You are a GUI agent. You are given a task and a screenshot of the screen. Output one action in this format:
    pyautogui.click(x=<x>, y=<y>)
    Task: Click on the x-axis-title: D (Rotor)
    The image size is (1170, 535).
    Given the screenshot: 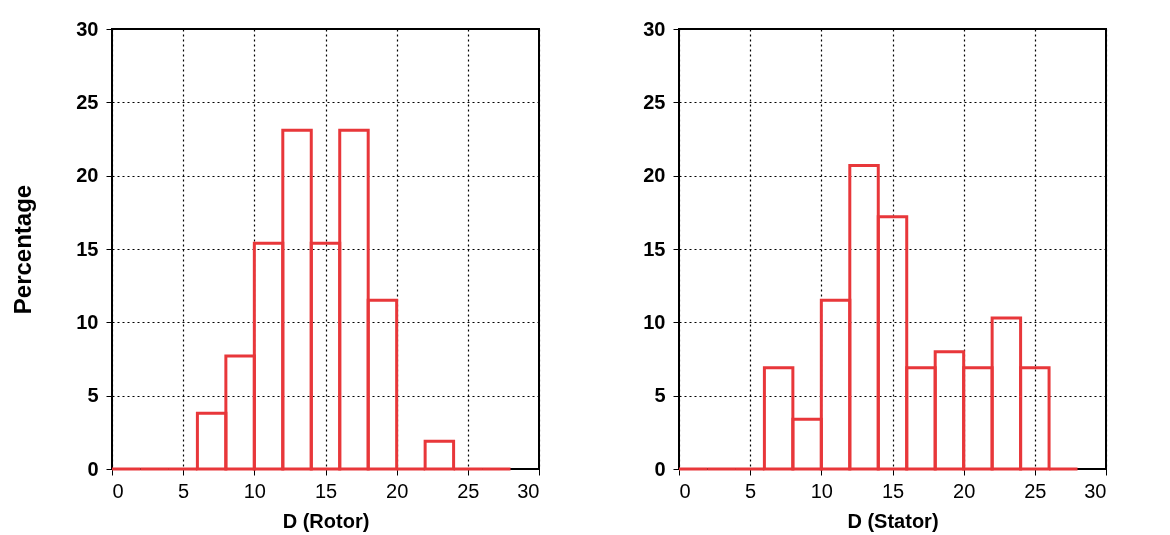 What is the action you would take?
    pyautogui.click(x=326, y=520)
    